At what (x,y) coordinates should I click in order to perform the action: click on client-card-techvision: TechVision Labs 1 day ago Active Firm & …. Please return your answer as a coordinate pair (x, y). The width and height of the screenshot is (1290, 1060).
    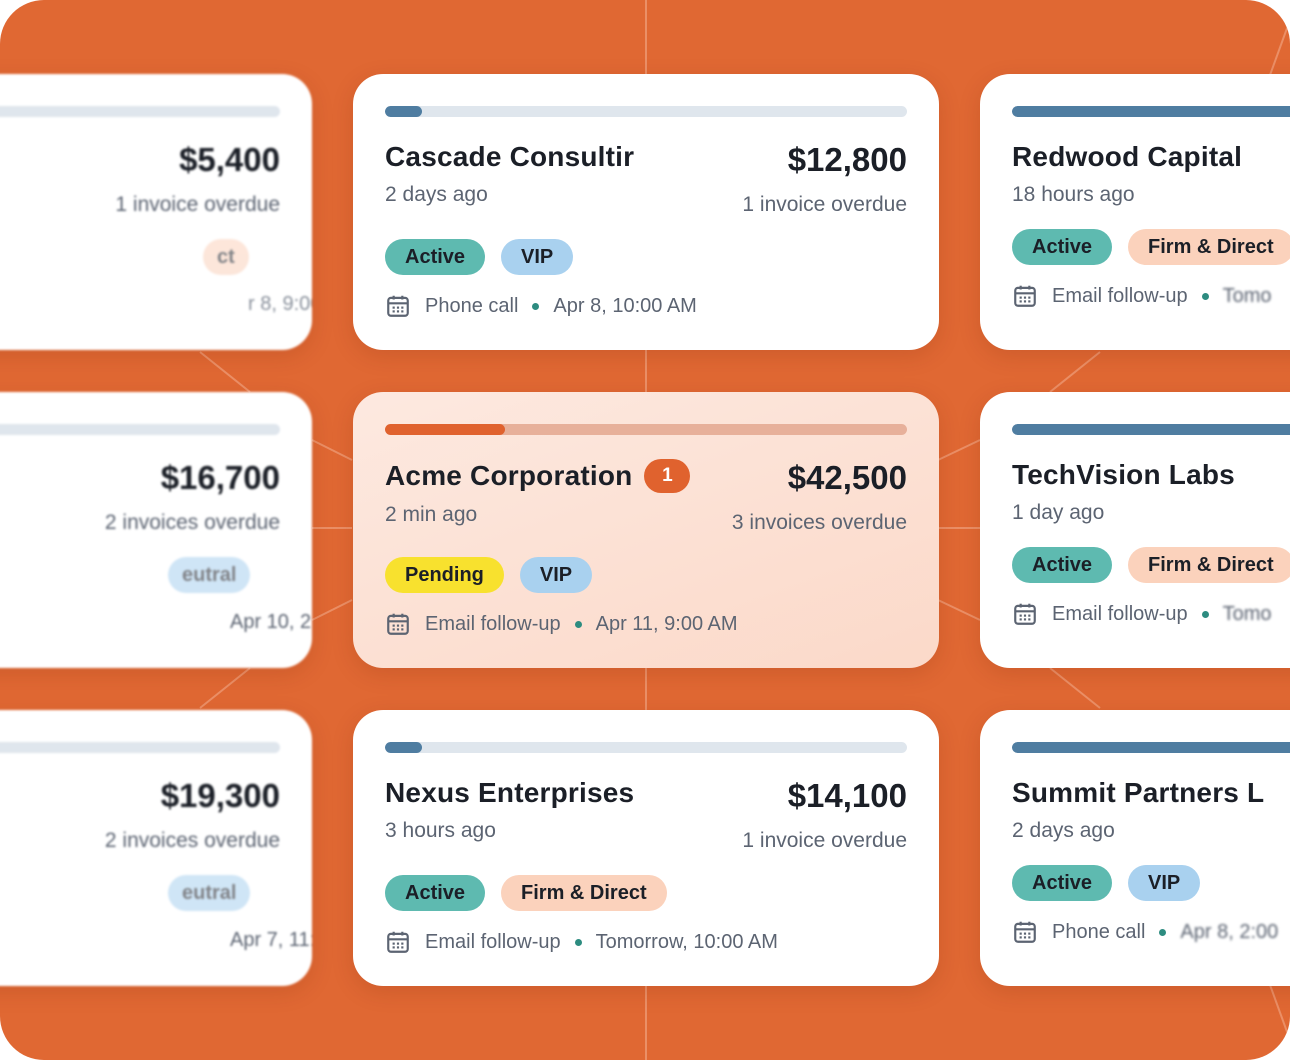
    Looking at the image, I should click on (1135, 530).